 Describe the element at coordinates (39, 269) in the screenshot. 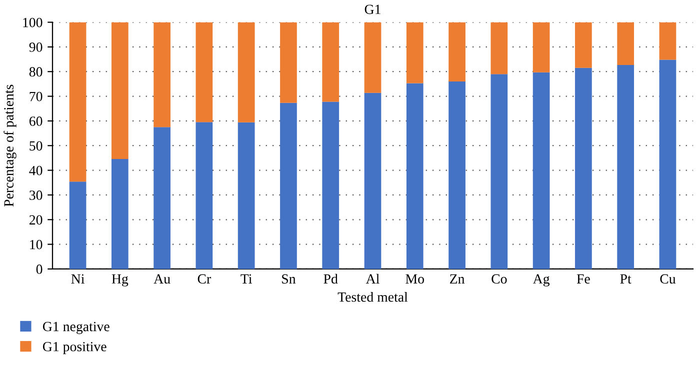

I see `y-tick-label: 0` at that location.